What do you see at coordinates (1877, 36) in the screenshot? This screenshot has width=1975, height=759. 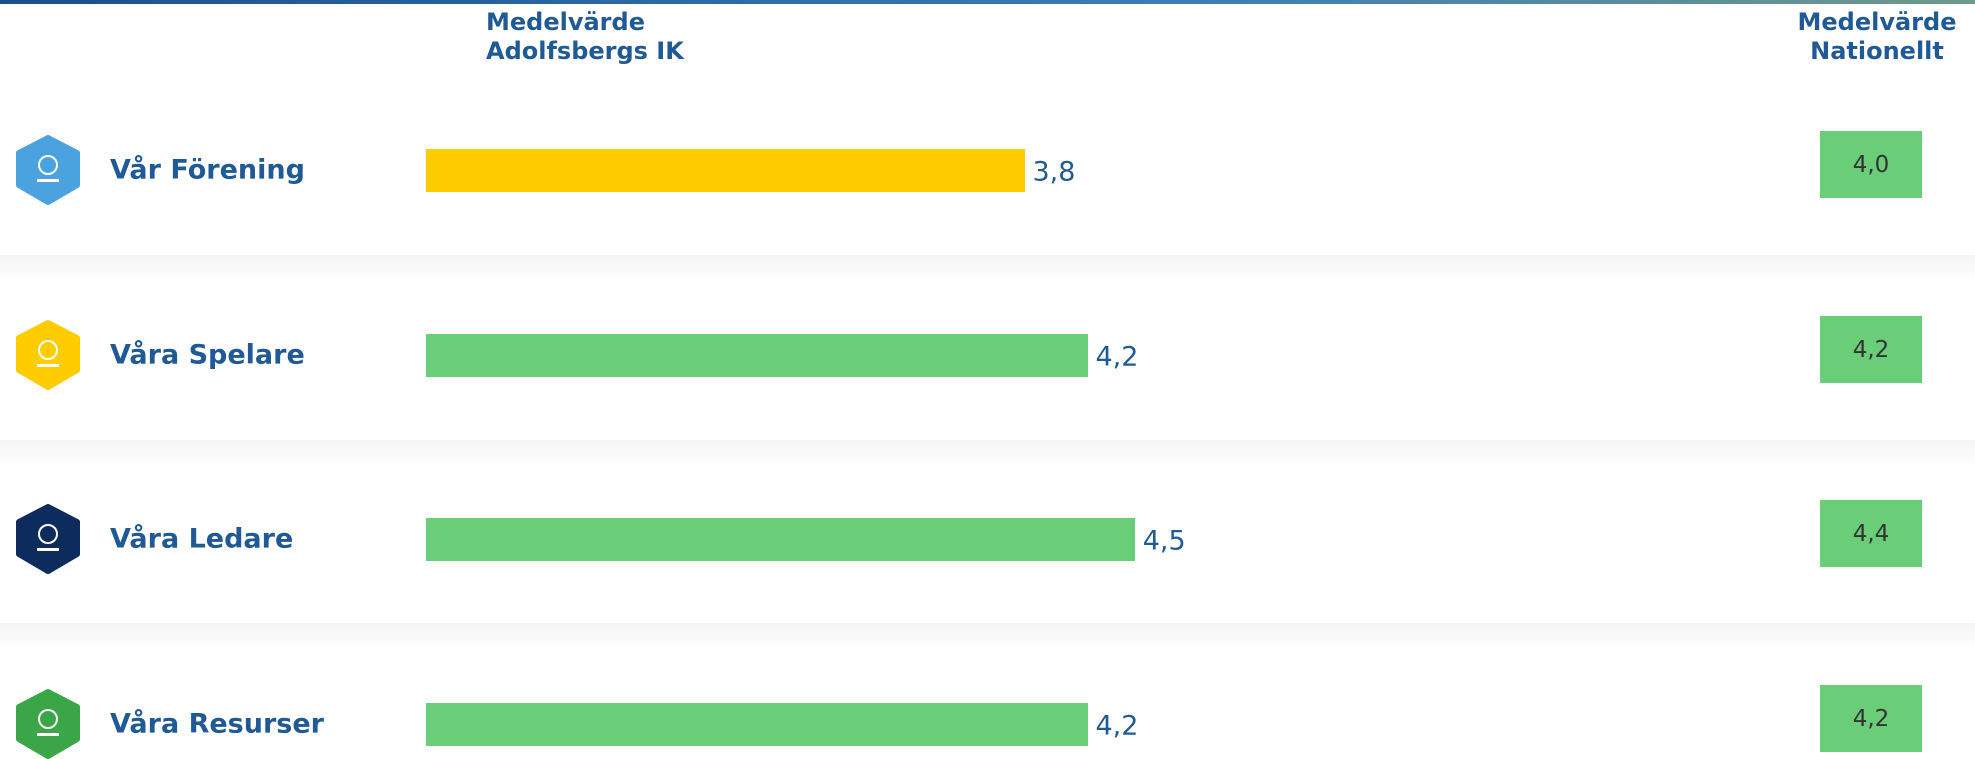 I see `column-header: Medelvärde Nationellt` at bounding box center [1877, 36].